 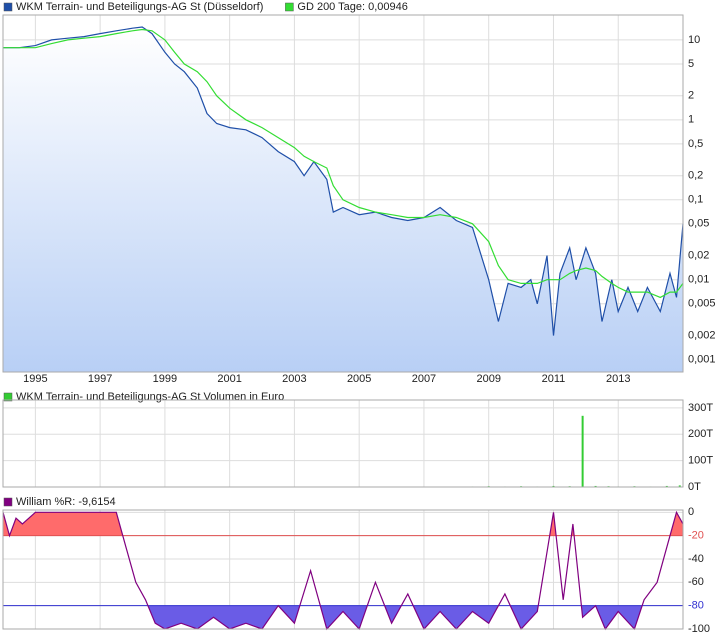 I want to click on x-tick-label: 1999, so click(x=165, y=379).